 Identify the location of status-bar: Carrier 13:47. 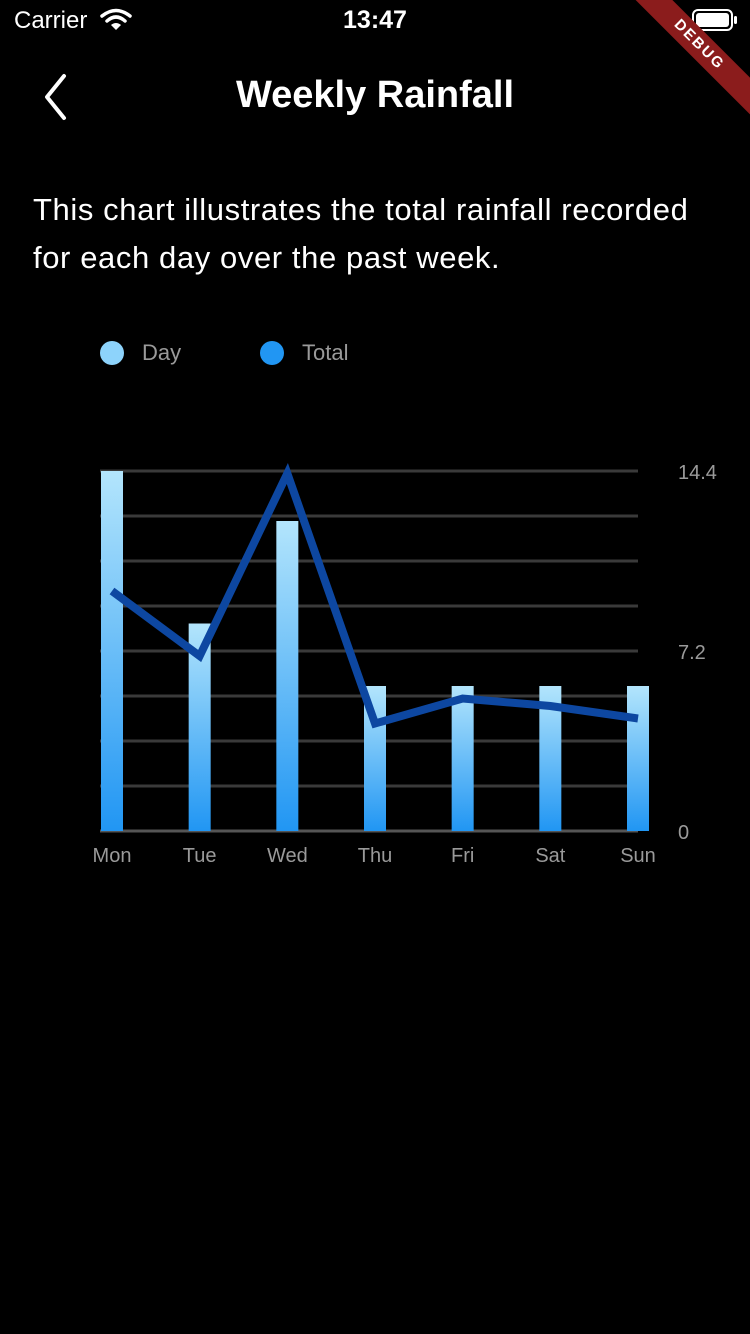
(375, 20).